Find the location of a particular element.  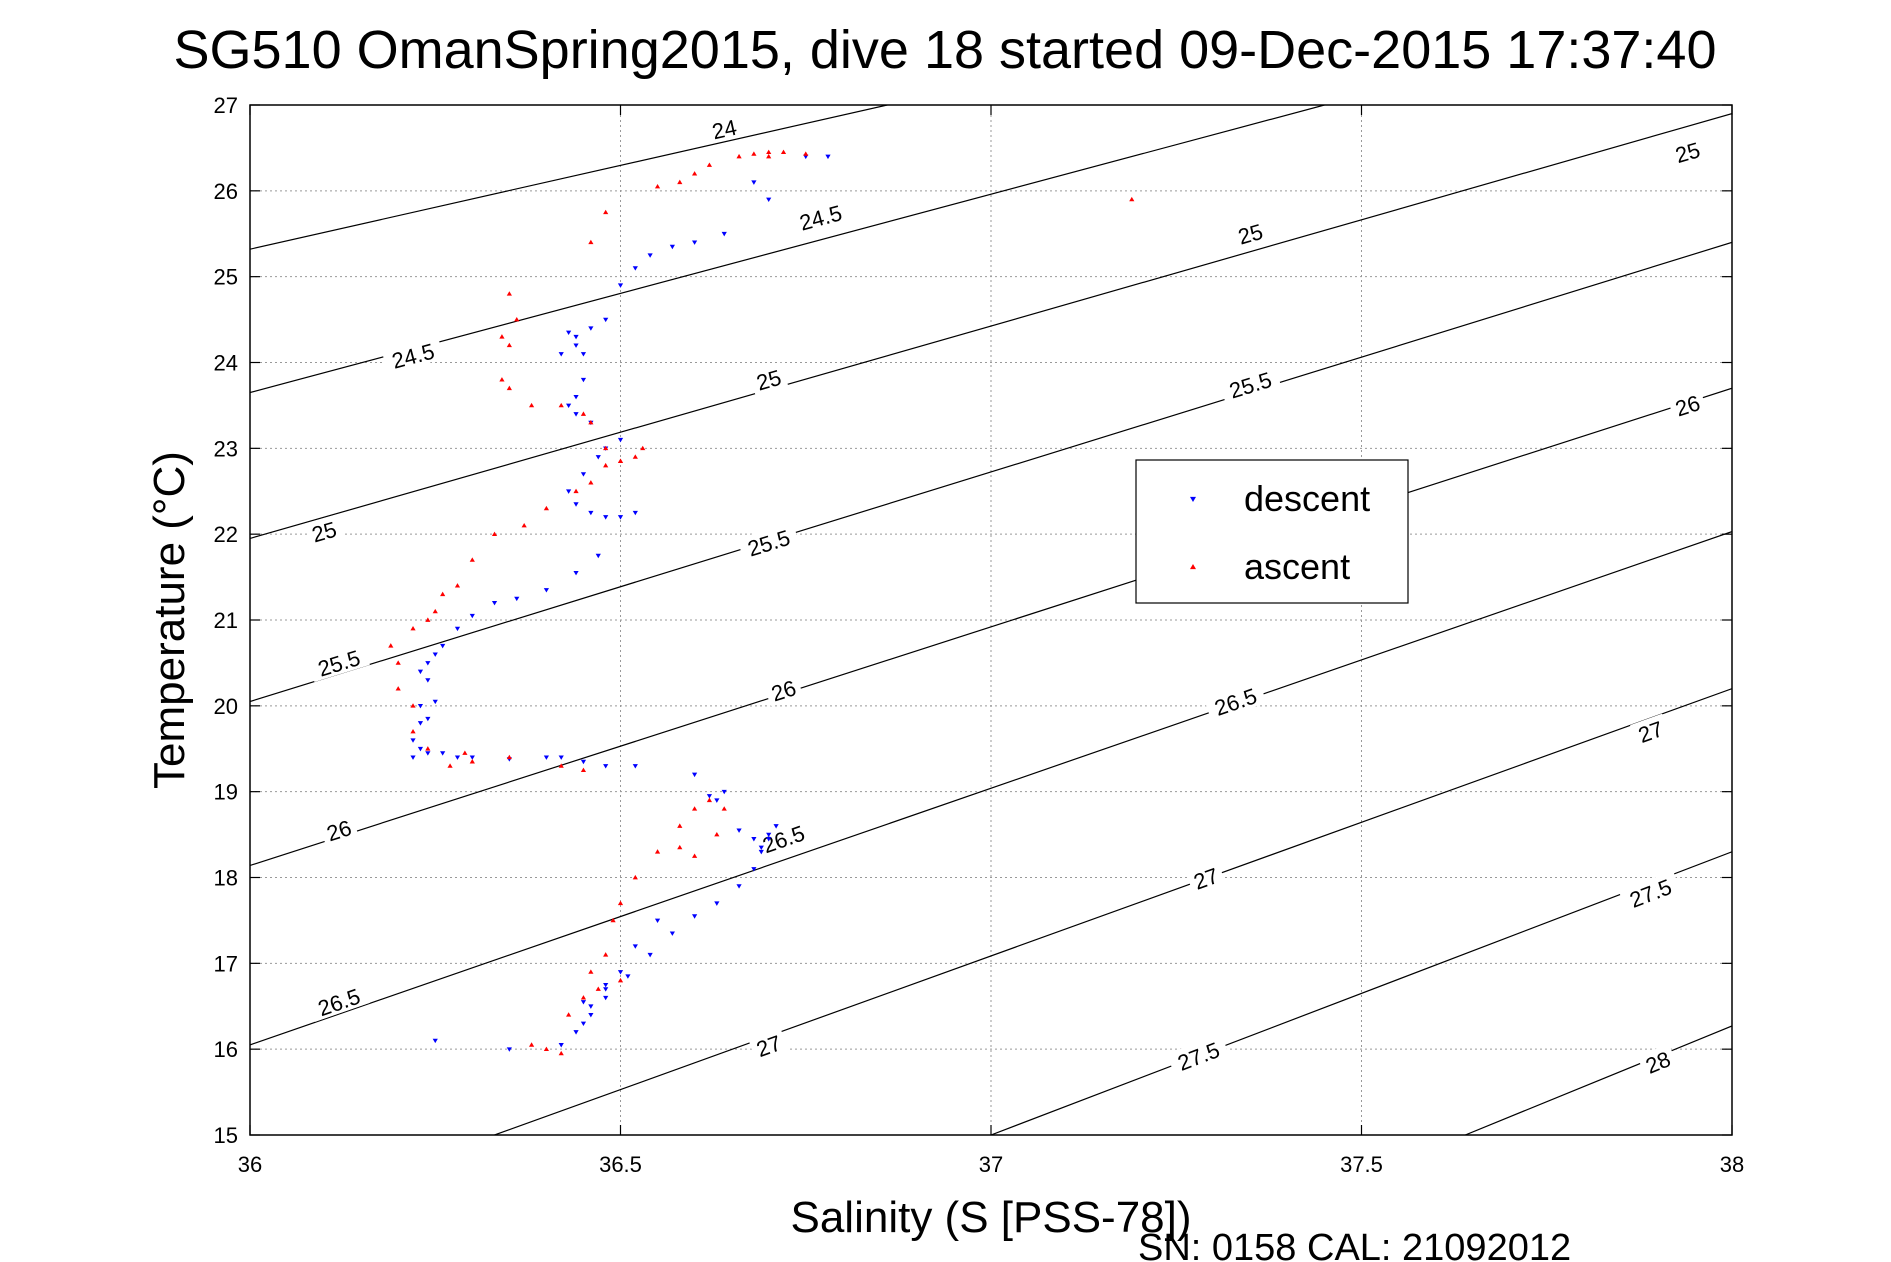

ascent-legend-label: ascent is located at coordinates (1297, 566).